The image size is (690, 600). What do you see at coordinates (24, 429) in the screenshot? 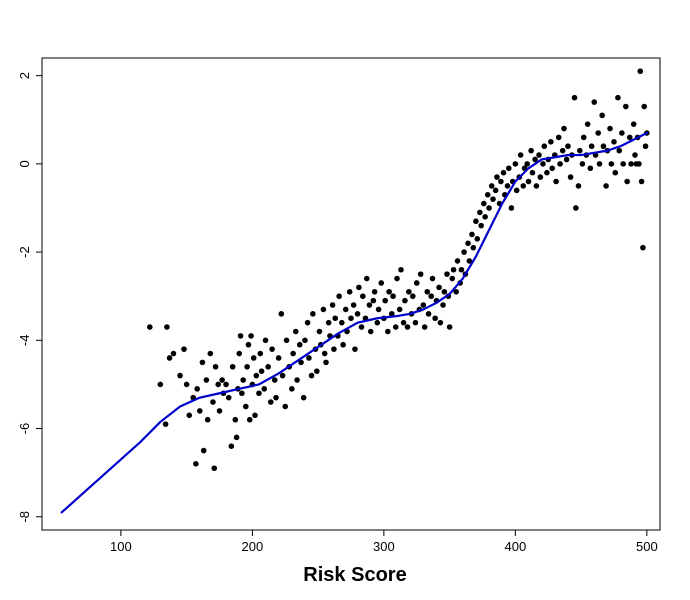
I see `y-tick-label: -6` at bounding box center [24, 429].